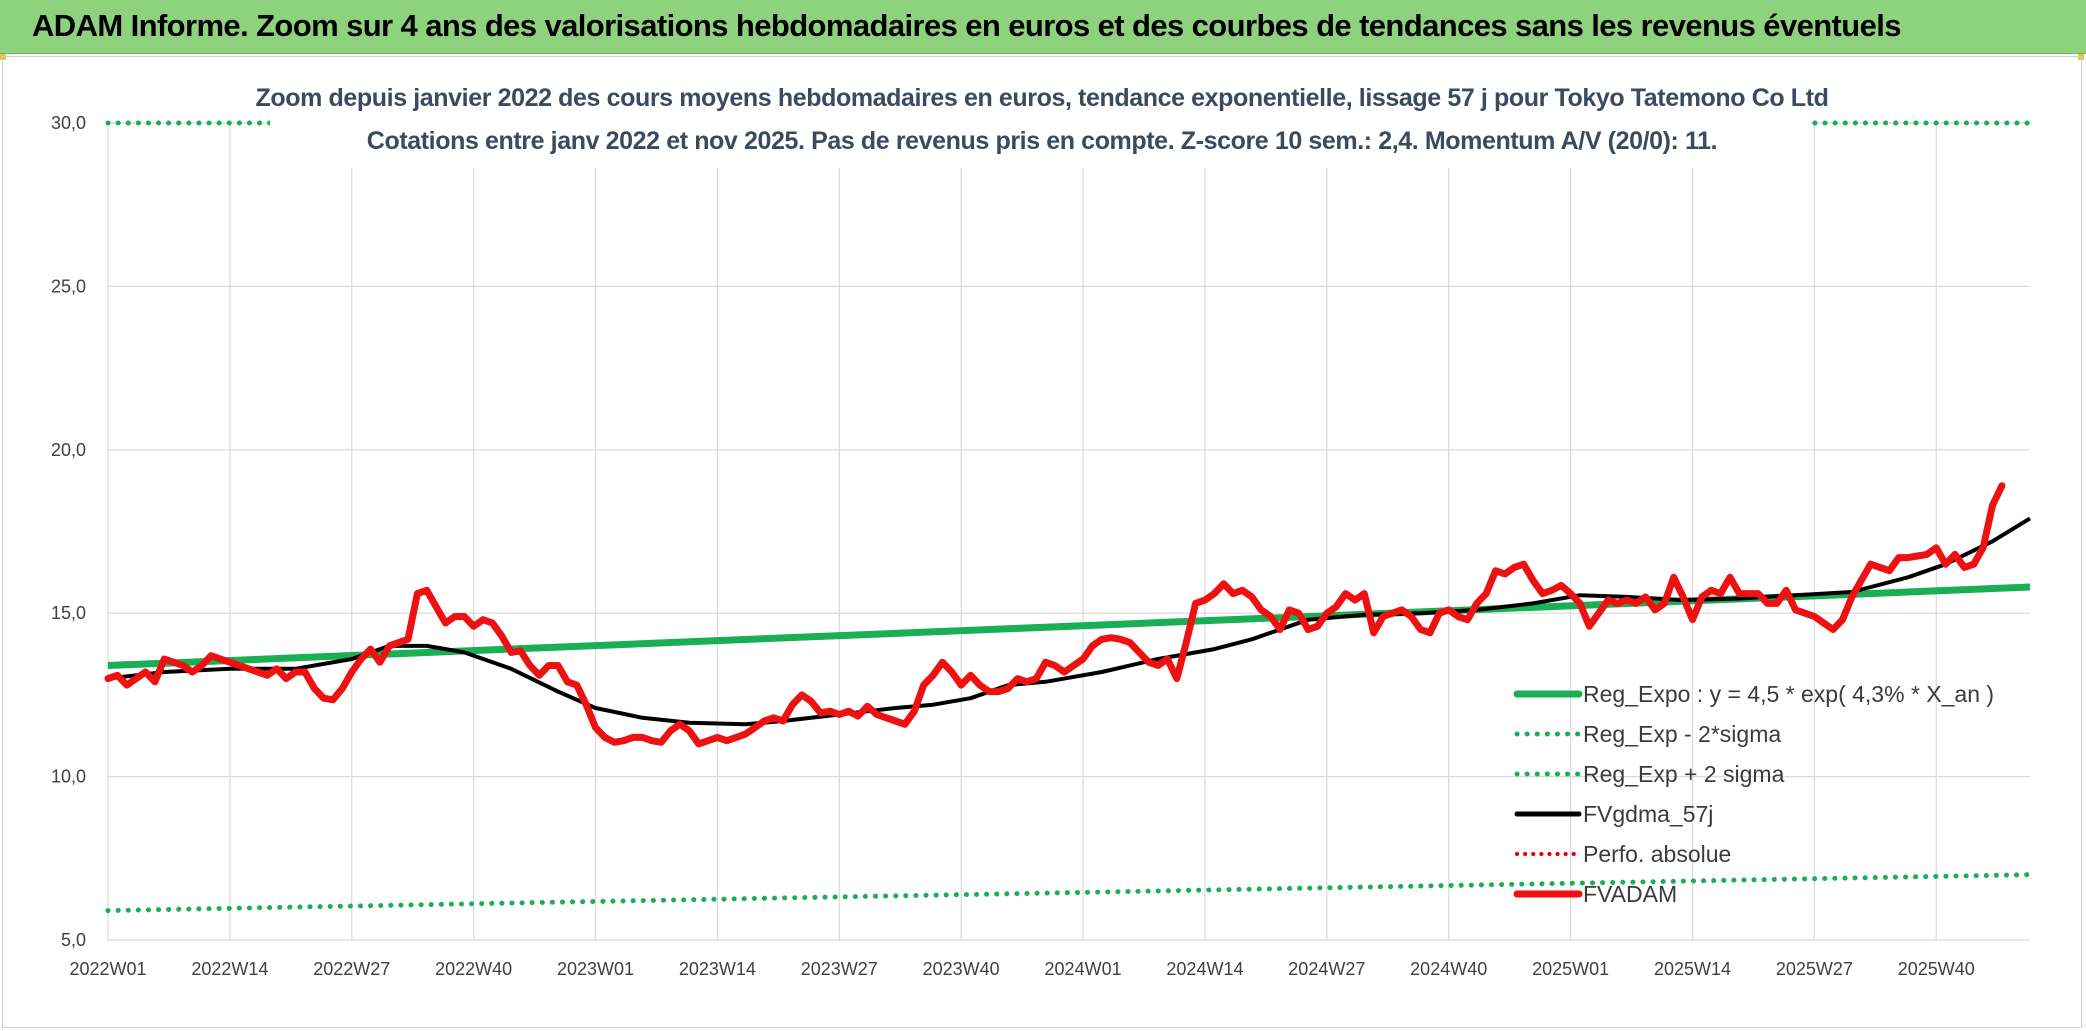  Describe the element at coordinates (1040, 125) in the screenshot. I see `title-background` at that location.